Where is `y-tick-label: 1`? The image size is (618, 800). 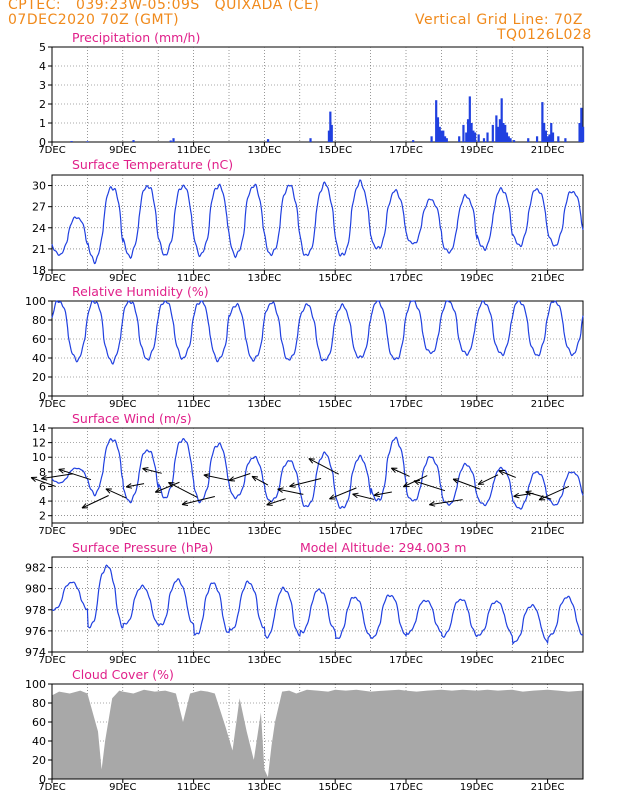 y-tick-label: 1 is located at coordinates (42, 123).